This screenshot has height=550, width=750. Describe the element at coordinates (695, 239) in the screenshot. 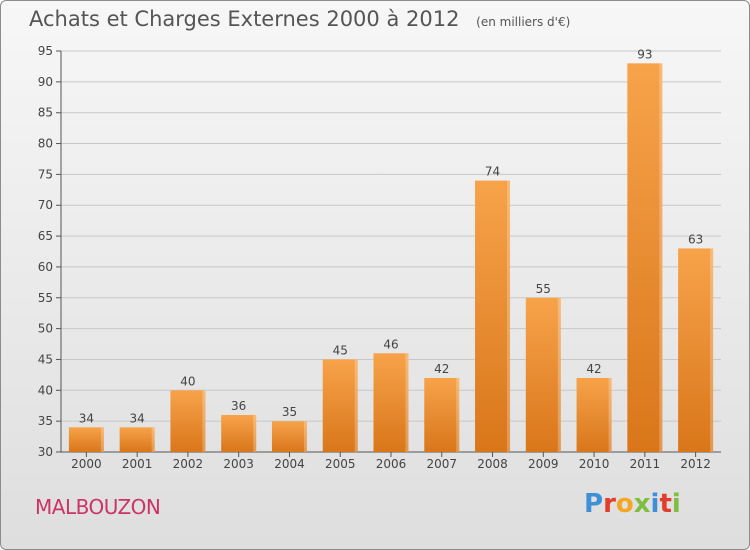

I see `bar-value-label: 63` at that location.